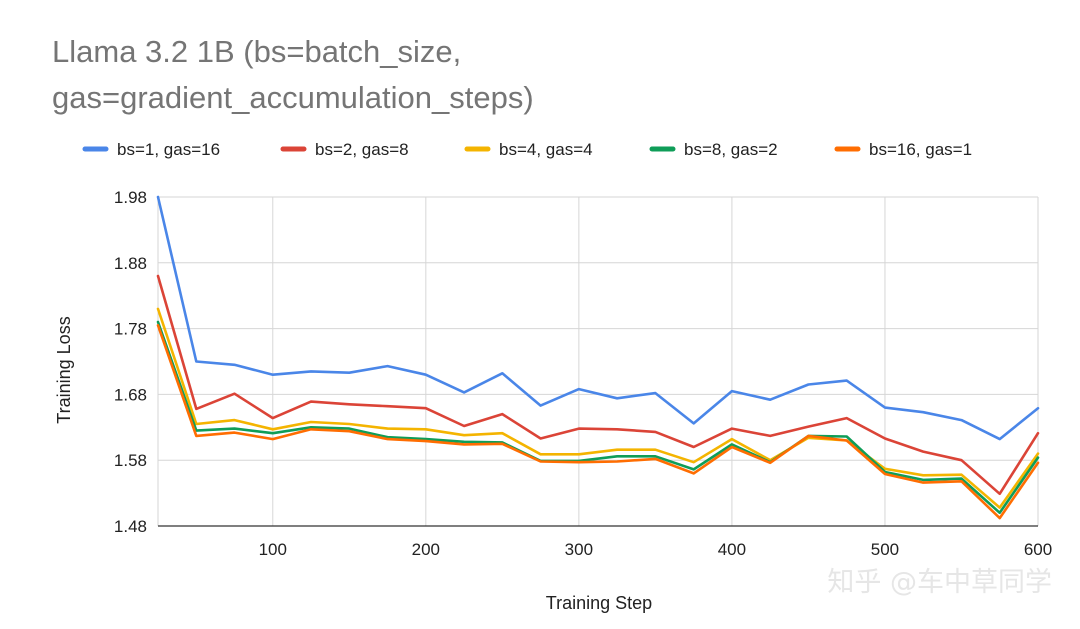  What do you see at coordinates (426, 549) in the screenshot?
I see `x-tick-label: 200` at bounding box center [426, 549].